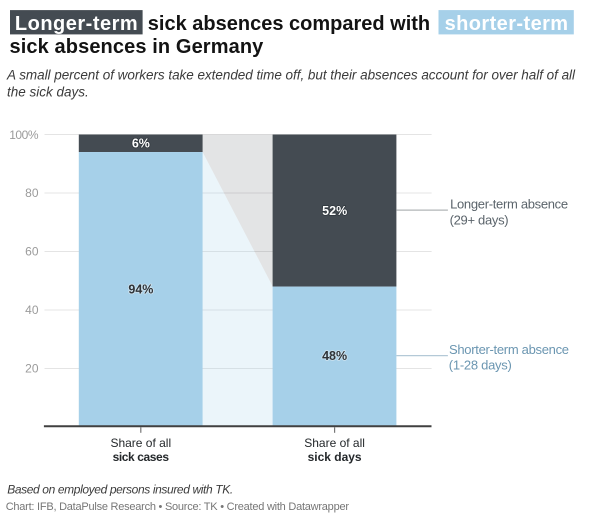 The height and width of the screenshot is (527, 605). Describe the element at coordinates (48, 92) in the screenshot. I see `svg-text: the sick days.` at that location.